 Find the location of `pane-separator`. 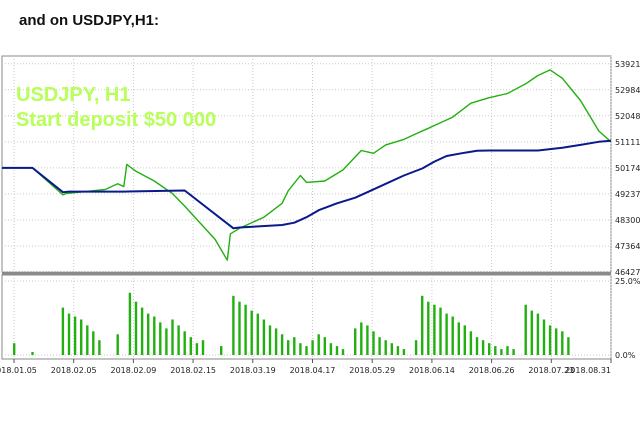

pane-separator is located at coordinates (306, 273).